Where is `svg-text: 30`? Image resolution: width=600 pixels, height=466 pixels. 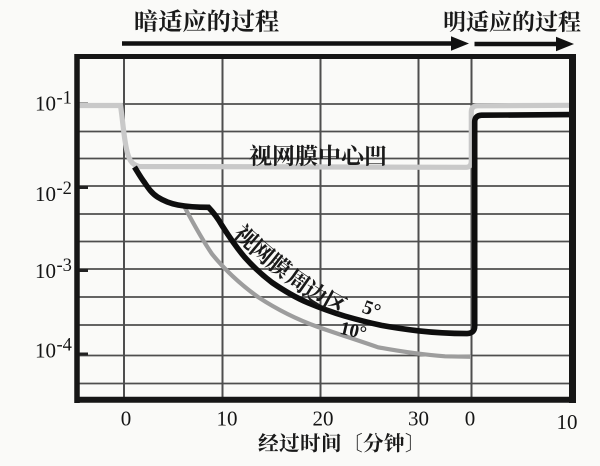
svg-text: 30 is located at coordinates (418, 419).